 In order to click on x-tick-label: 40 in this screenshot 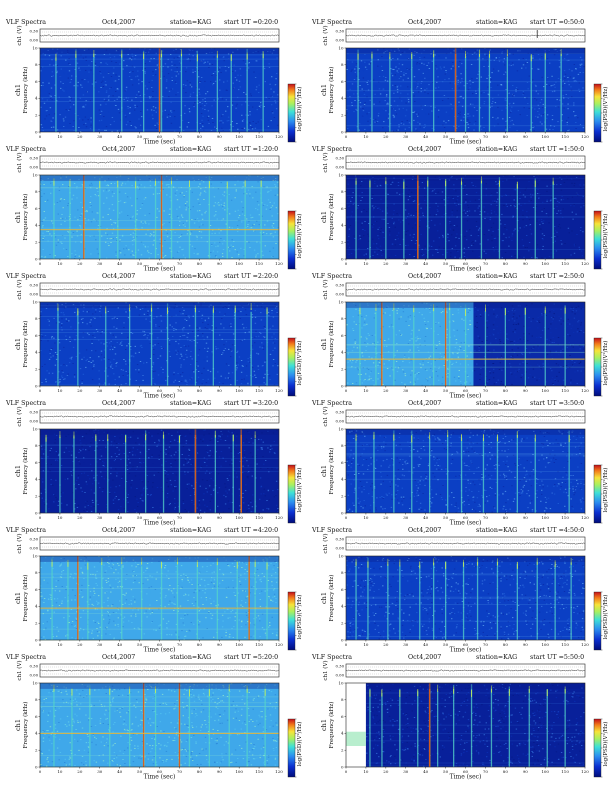, I will do `click(426, 390)`.